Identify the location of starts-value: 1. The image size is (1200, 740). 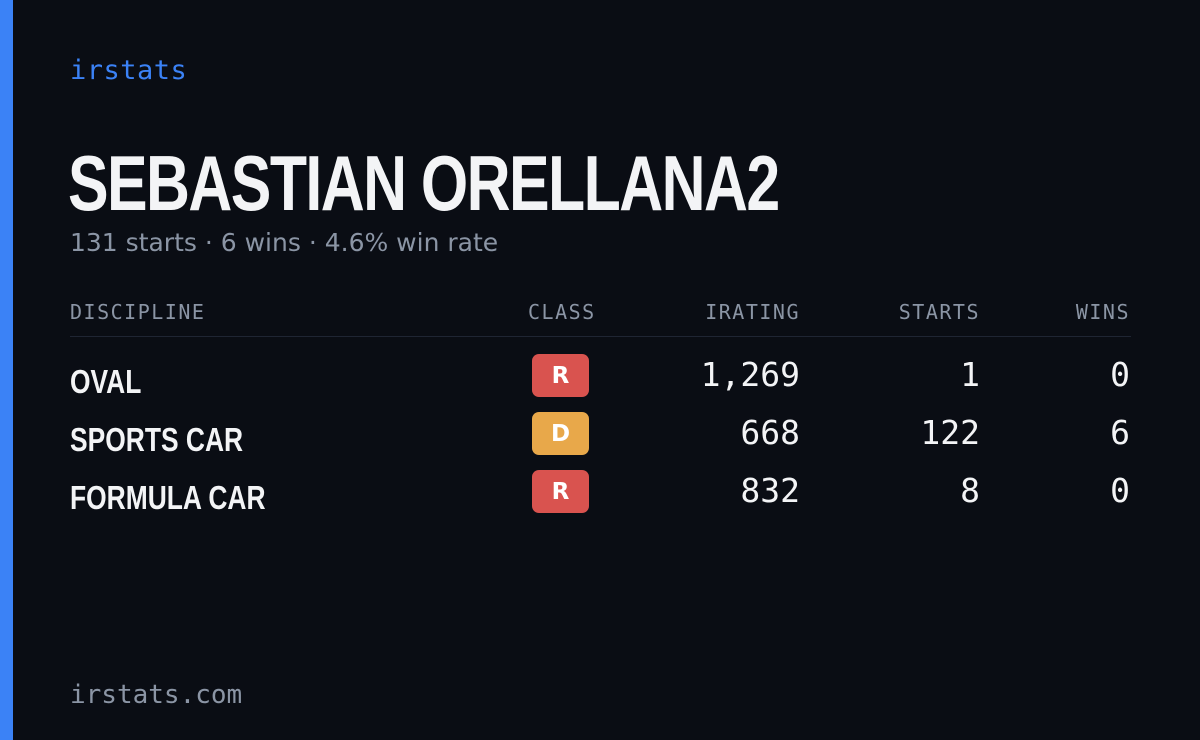
(970, 374).